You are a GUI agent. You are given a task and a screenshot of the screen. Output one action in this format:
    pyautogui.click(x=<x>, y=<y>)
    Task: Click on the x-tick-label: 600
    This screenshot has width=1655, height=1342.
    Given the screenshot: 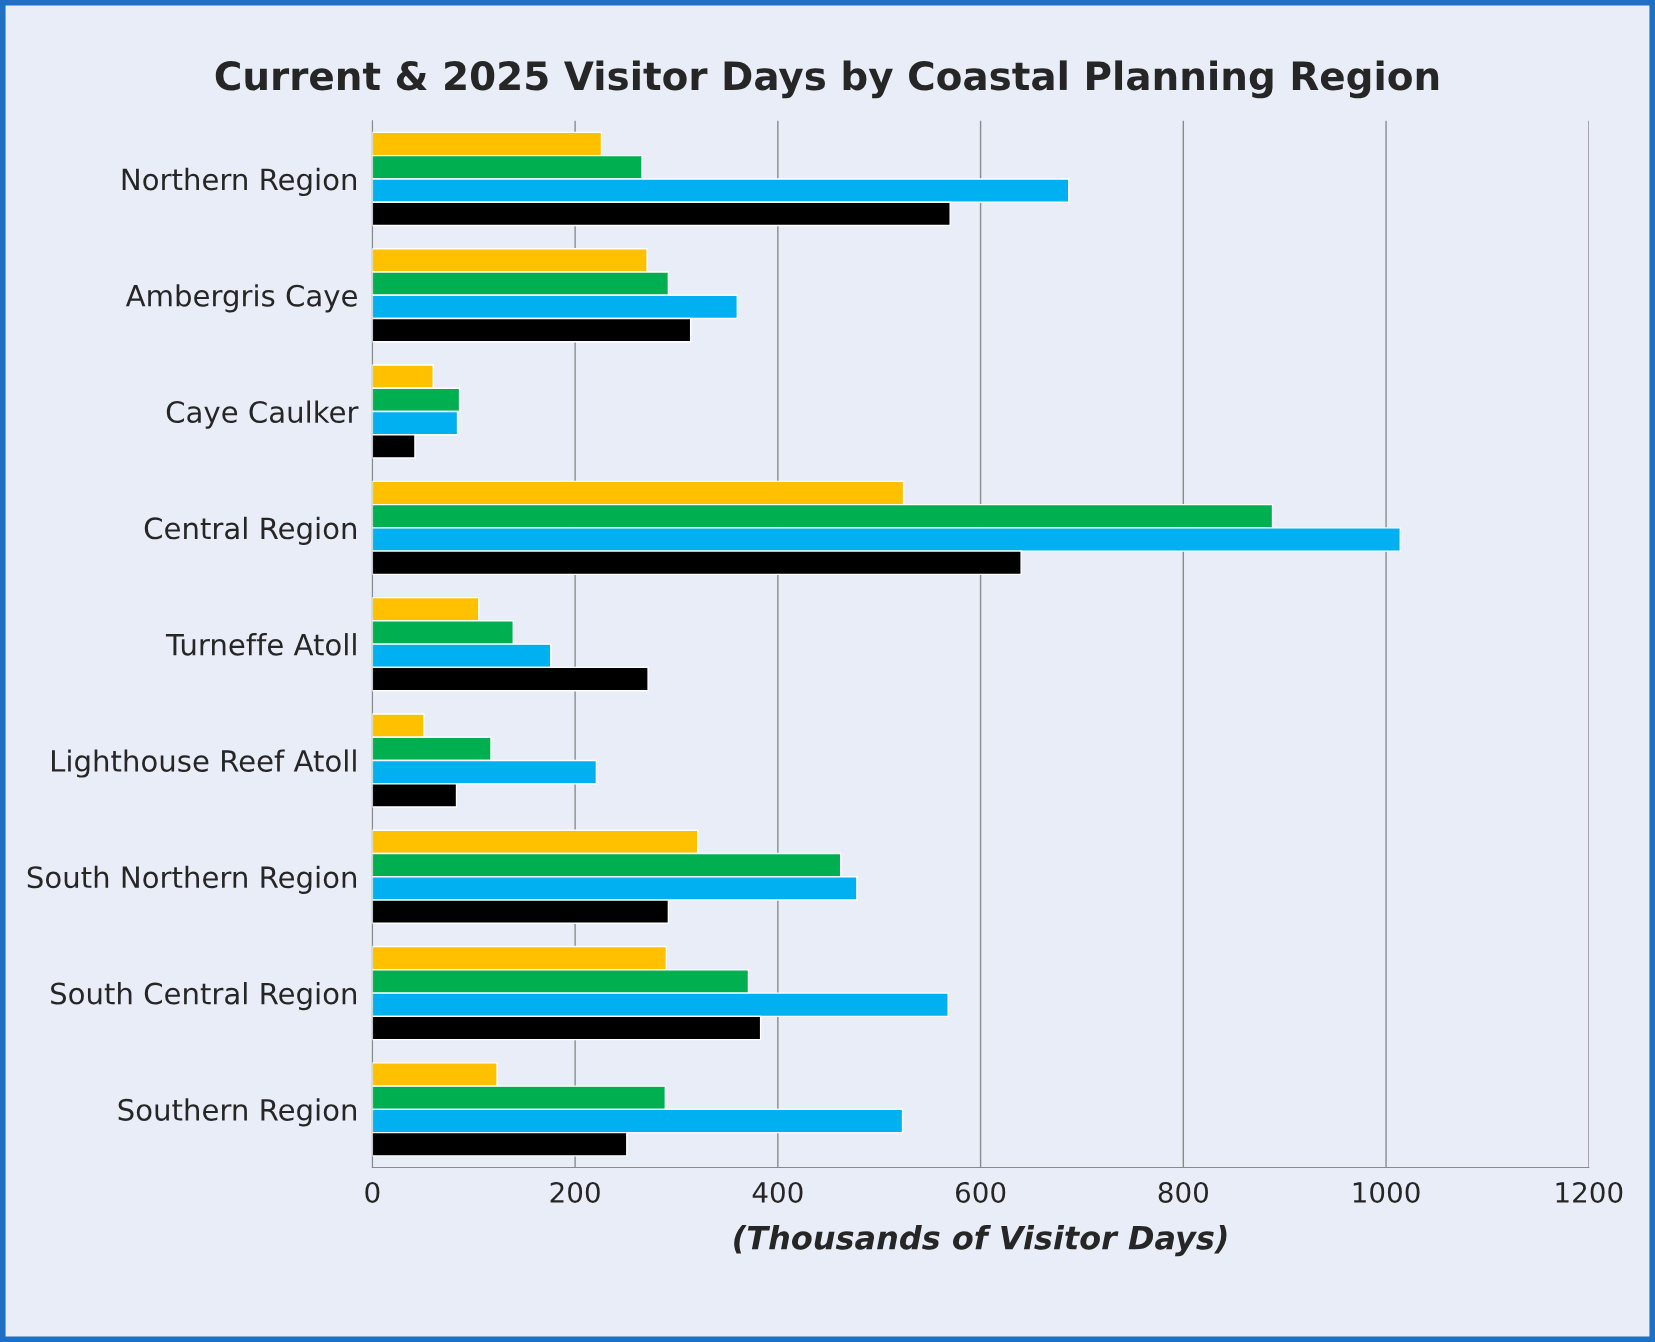 What is the action you would take?
    pyautogui.click(x=981, y=1192)
    